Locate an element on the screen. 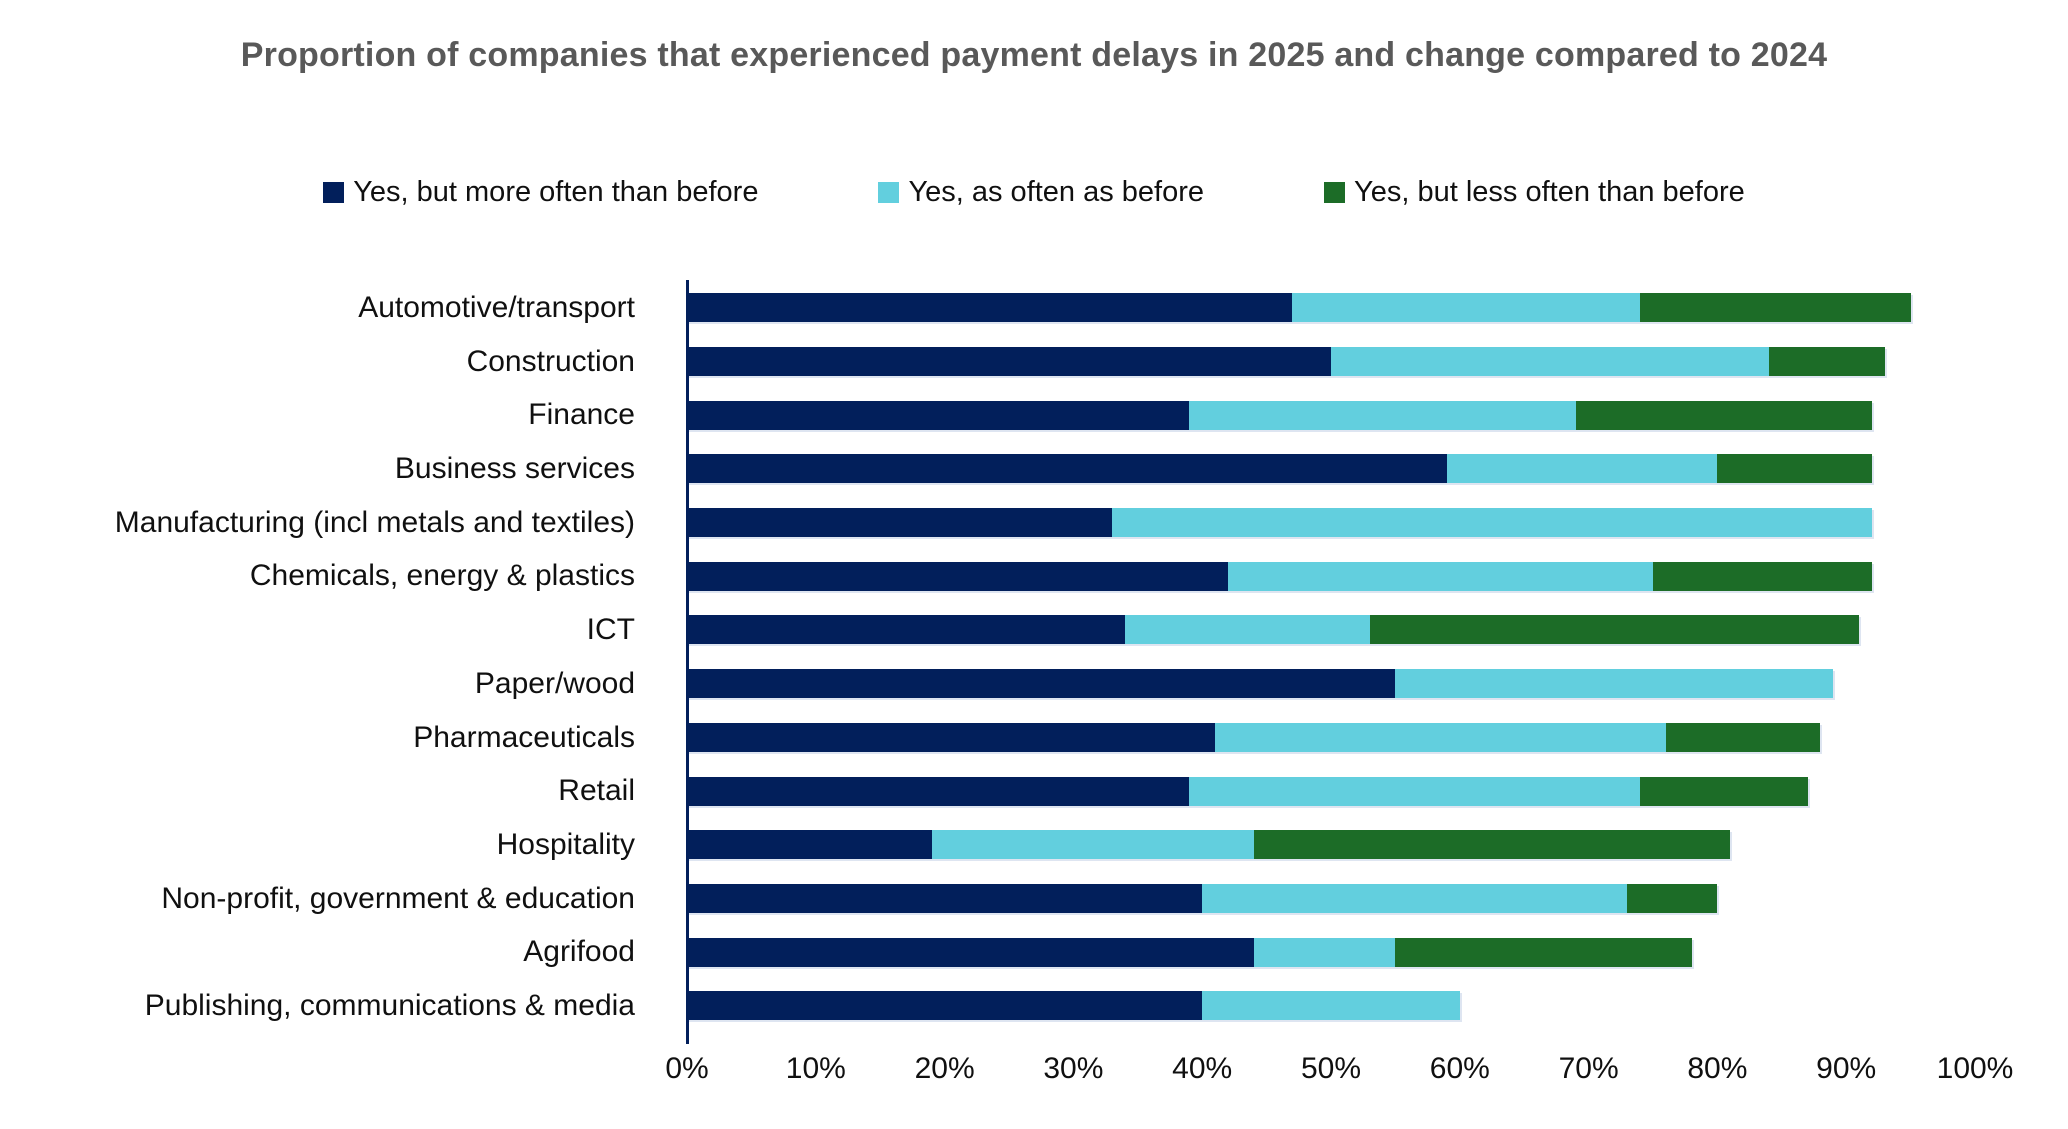 This screenshot has width=2068, height=1129. category-label: Manufacturing (incl metals and textiles) is located at coordinates (374, 522).